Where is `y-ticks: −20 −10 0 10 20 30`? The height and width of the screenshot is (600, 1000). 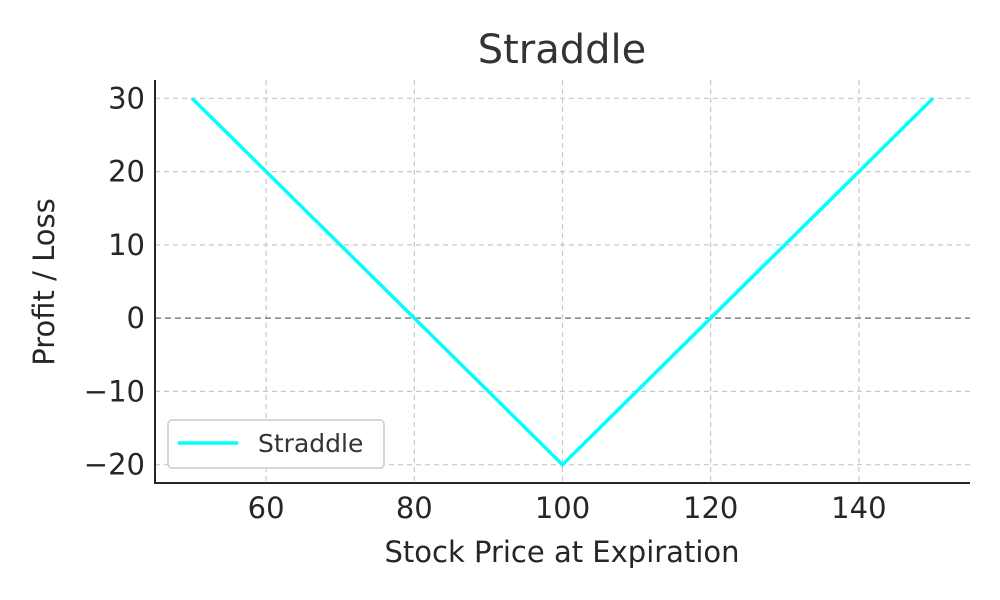
y-ticks: −20 −10 0 10 20 30 is located at coordinates (114, 281).